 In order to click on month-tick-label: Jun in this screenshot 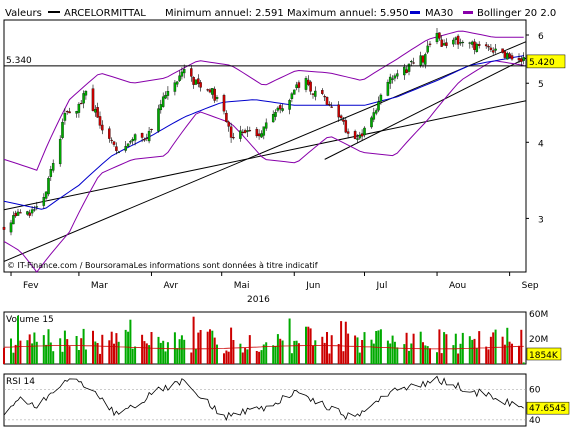, I will do `click(312, 286)`.